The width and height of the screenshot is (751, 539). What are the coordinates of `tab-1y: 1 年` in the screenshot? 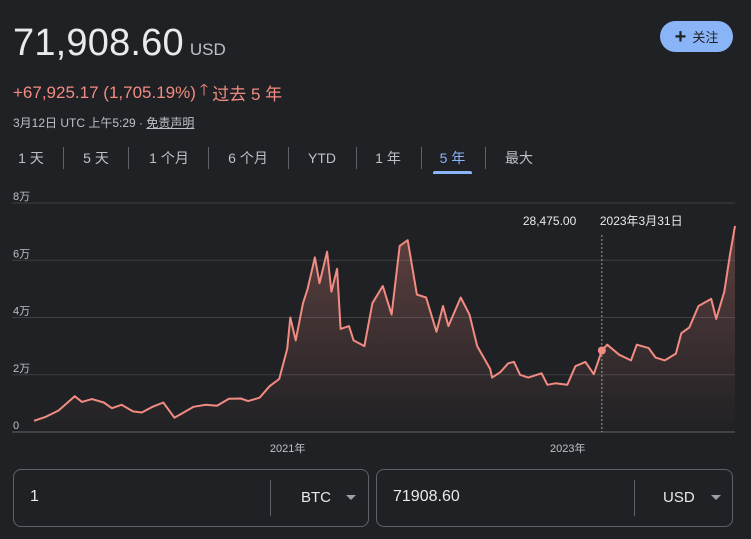 It's located at (388, 157).